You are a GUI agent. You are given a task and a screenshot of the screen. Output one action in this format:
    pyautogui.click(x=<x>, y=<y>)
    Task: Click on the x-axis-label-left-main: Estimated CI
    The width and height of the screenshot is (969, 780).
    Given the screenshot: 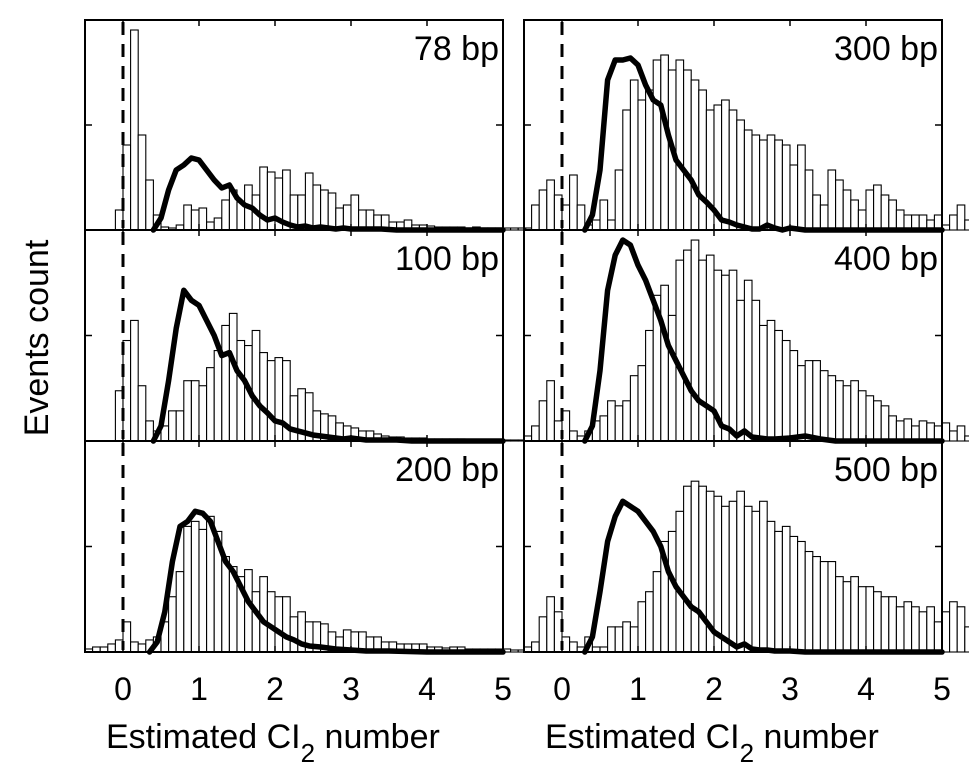 What is the action you would take?
    pyautogui.click(x=203, y=737)
    